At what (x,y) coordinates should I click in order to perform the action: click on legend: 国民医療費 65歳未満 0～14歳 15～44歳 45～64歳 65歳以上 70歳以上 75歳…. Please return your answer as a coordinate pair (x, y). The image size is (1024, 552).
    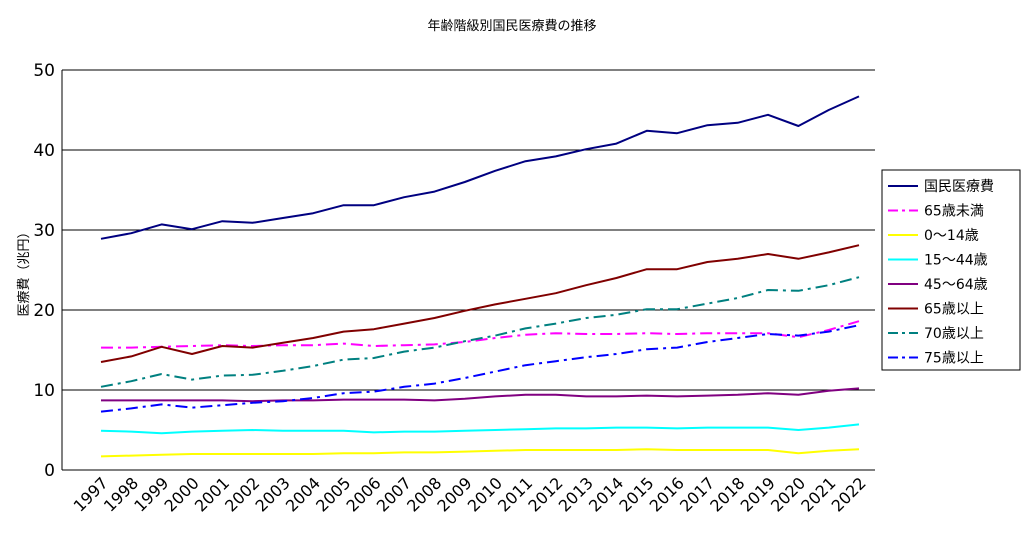
    Looking at the image, I should click on (951, 270).